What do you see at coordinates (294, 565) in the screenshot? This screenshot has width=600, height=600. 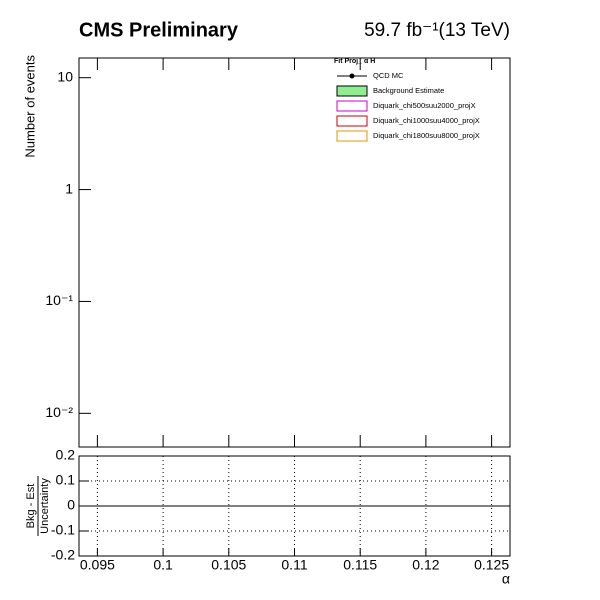 I see `x-tick-label: 0.11` at bounding box center [294, 565].